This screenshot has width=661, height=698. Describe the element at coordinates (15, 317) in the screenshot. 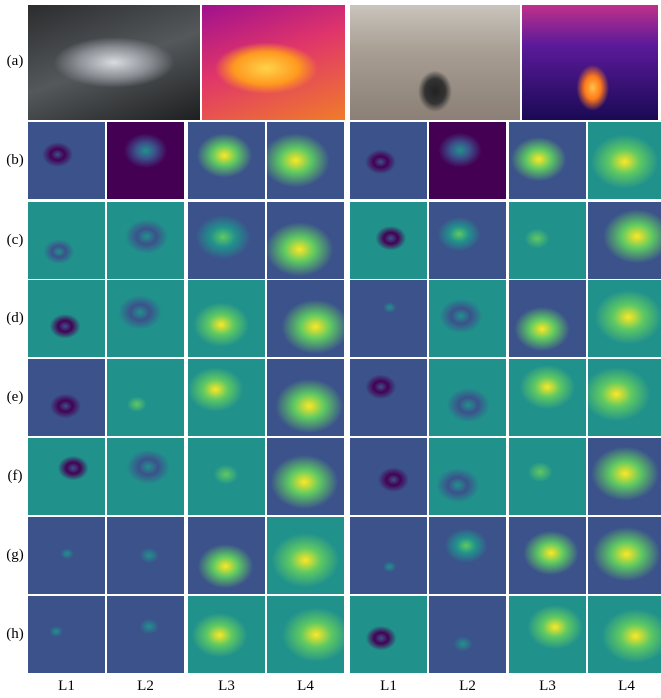

I see `row-label: (d)` at that location.